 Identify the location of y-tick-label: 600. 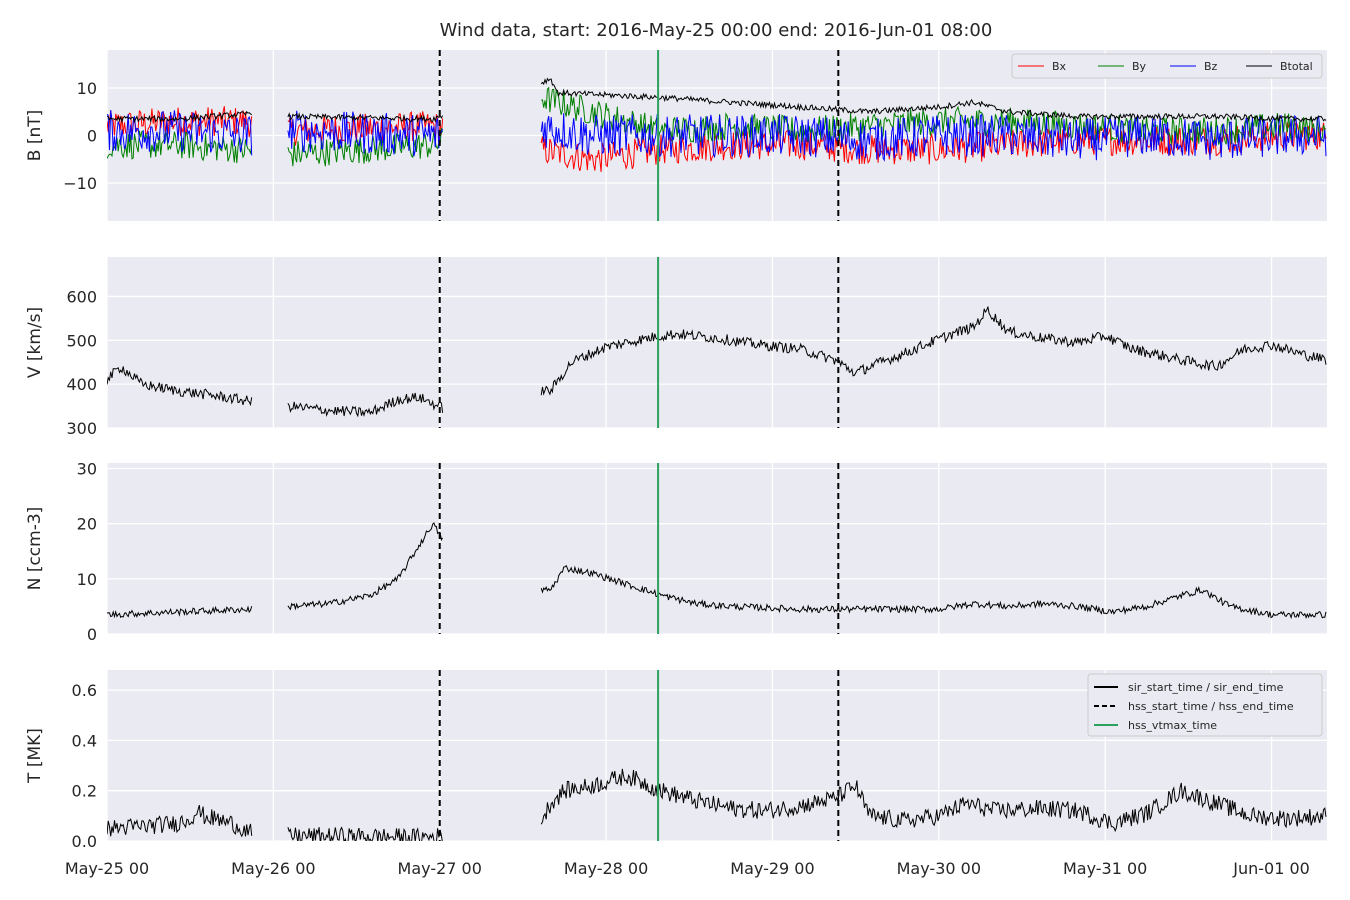
(81, 296).